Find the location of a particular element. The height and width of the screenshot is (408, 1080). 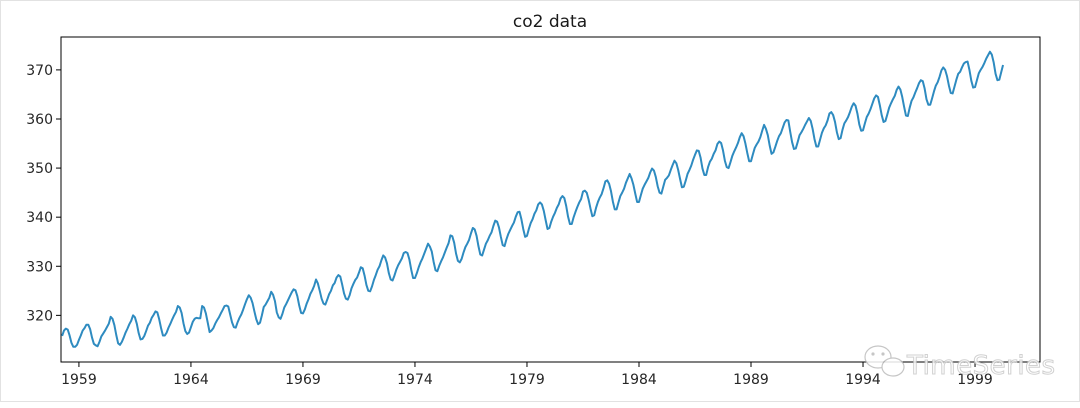

x-tick-label: 1994 is located at coordinates (863, 380).